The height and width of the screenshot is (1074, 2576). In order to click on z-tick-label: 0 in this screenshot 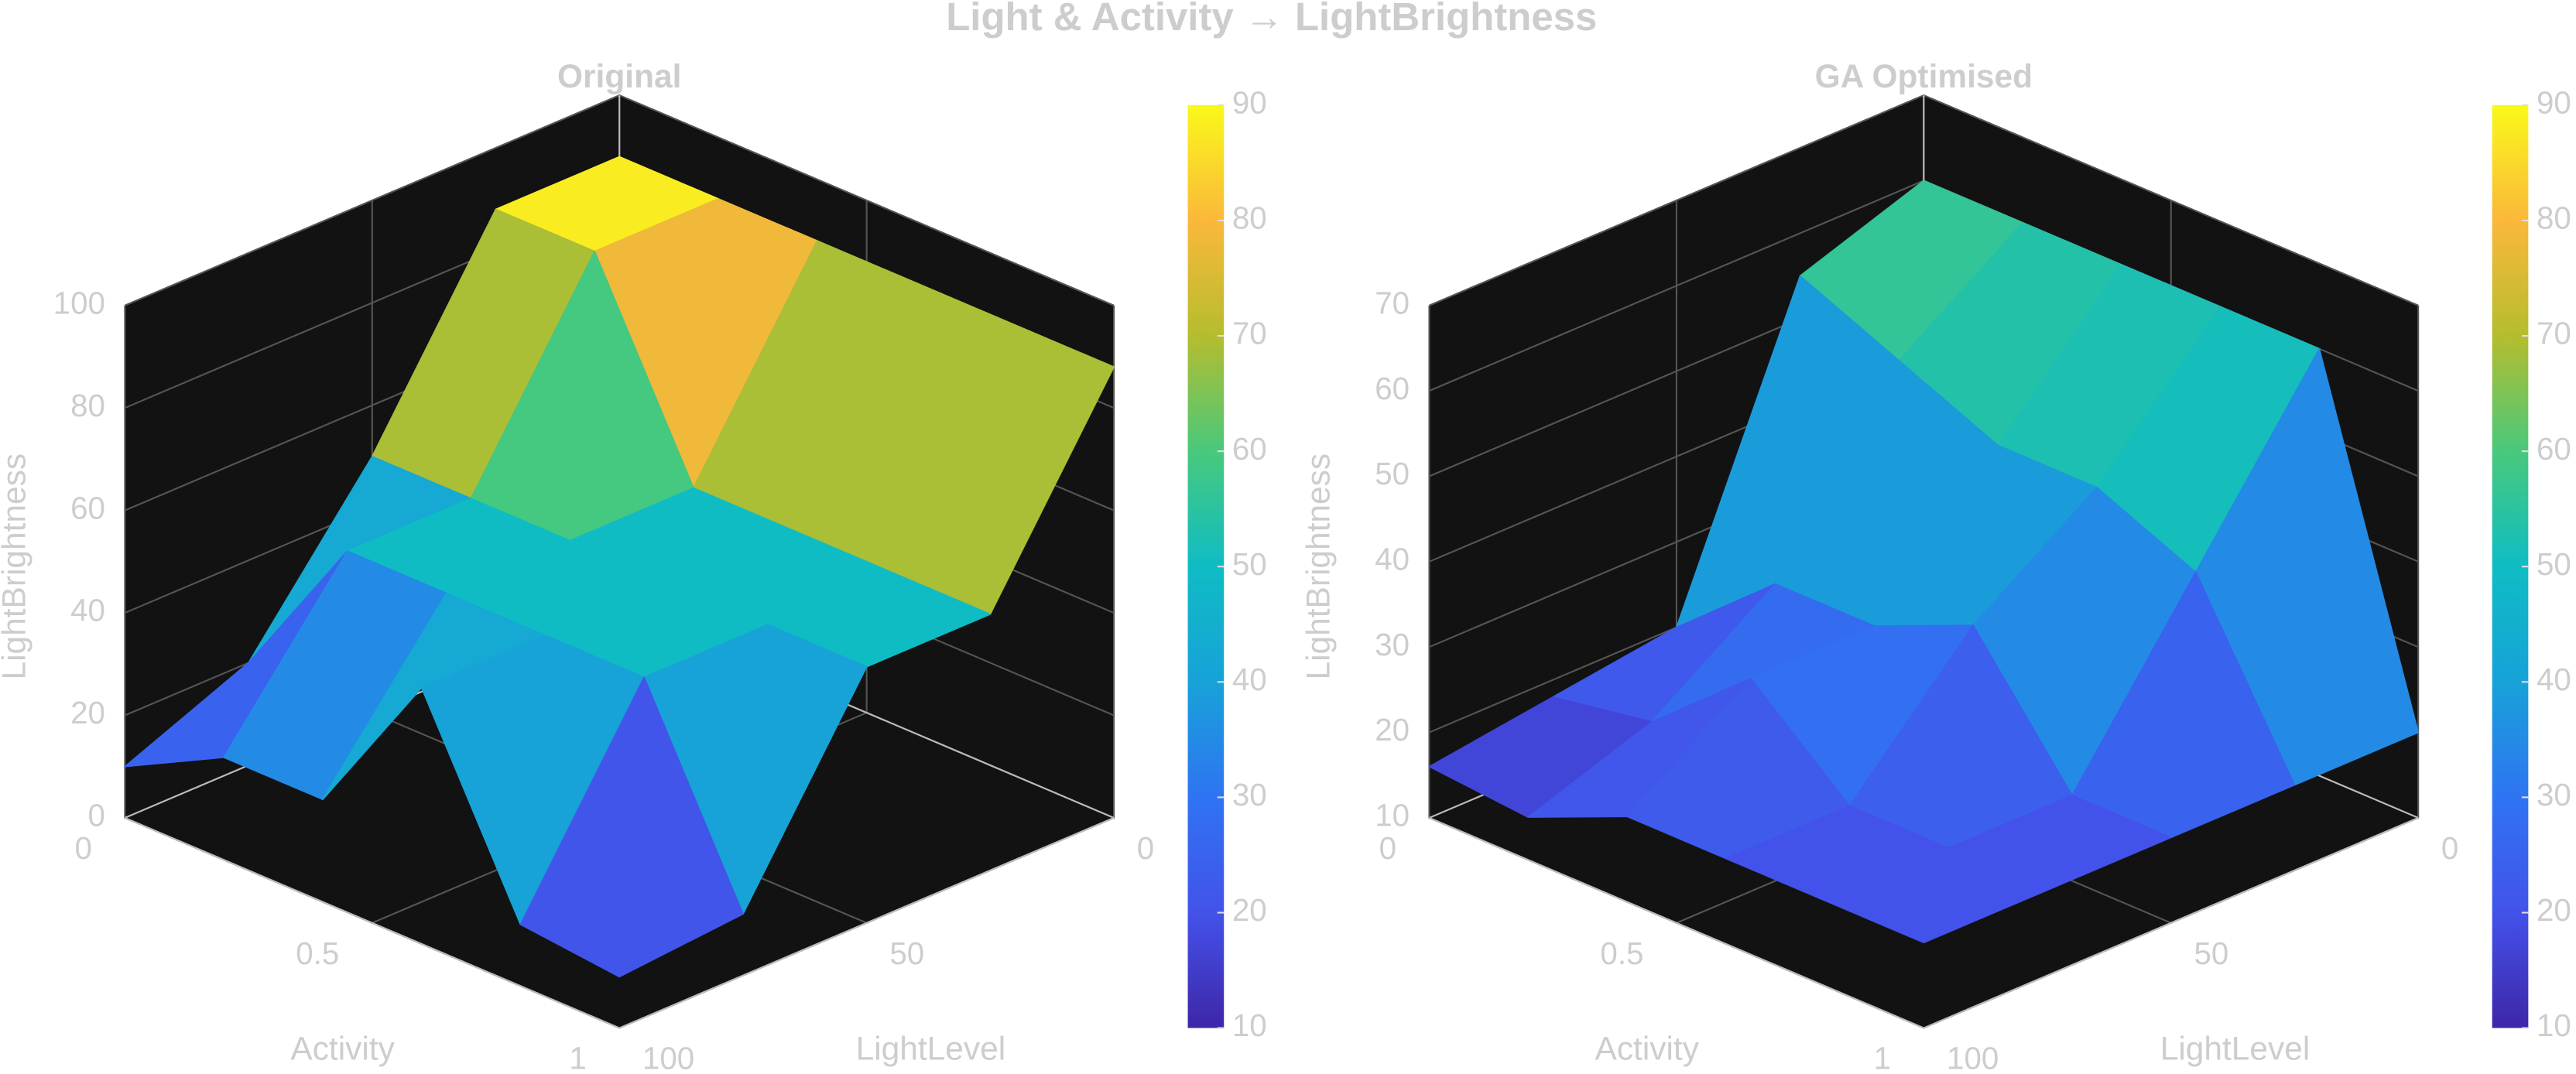, I will do `click(96, 816)`.